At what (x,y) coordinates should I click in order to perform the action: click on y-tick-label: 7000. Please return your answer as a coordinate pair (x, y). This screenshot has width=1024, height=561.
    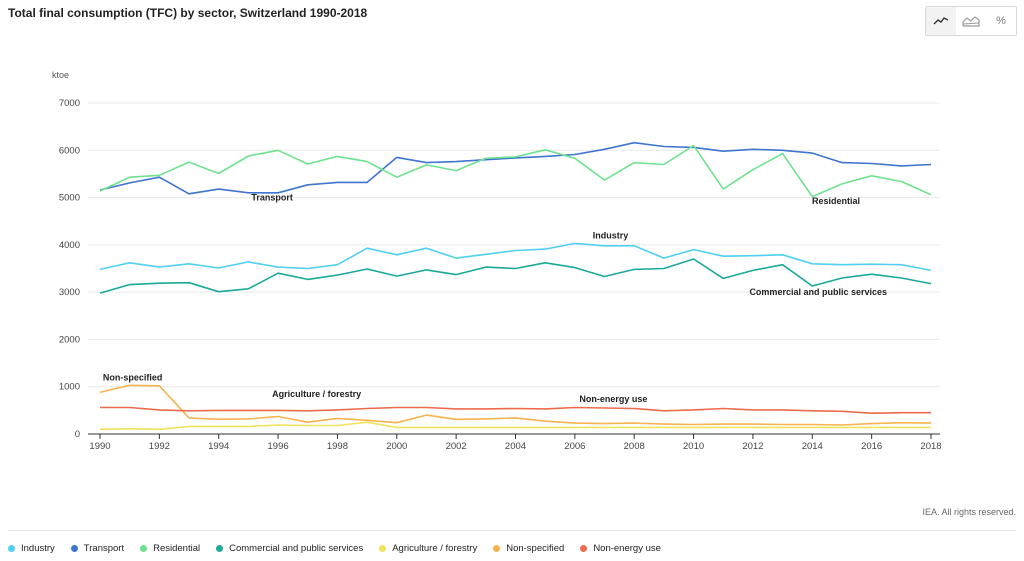
    Looking at the image, I should click on (69, 103).